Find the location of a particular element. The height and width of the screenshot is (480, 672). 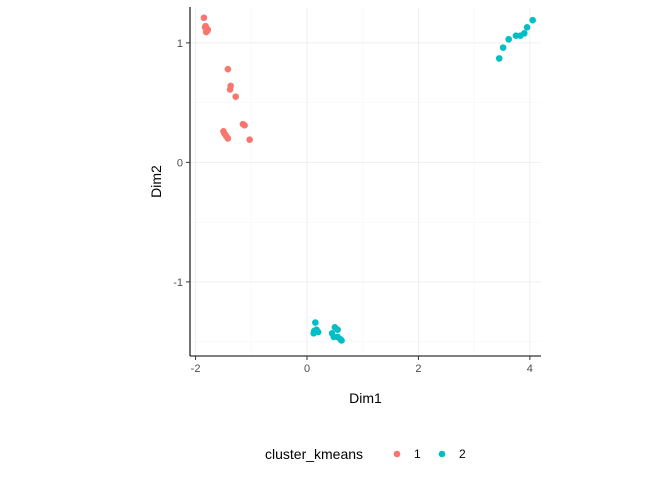

x-tick-label: 4 is located at coordinates (530, 369).